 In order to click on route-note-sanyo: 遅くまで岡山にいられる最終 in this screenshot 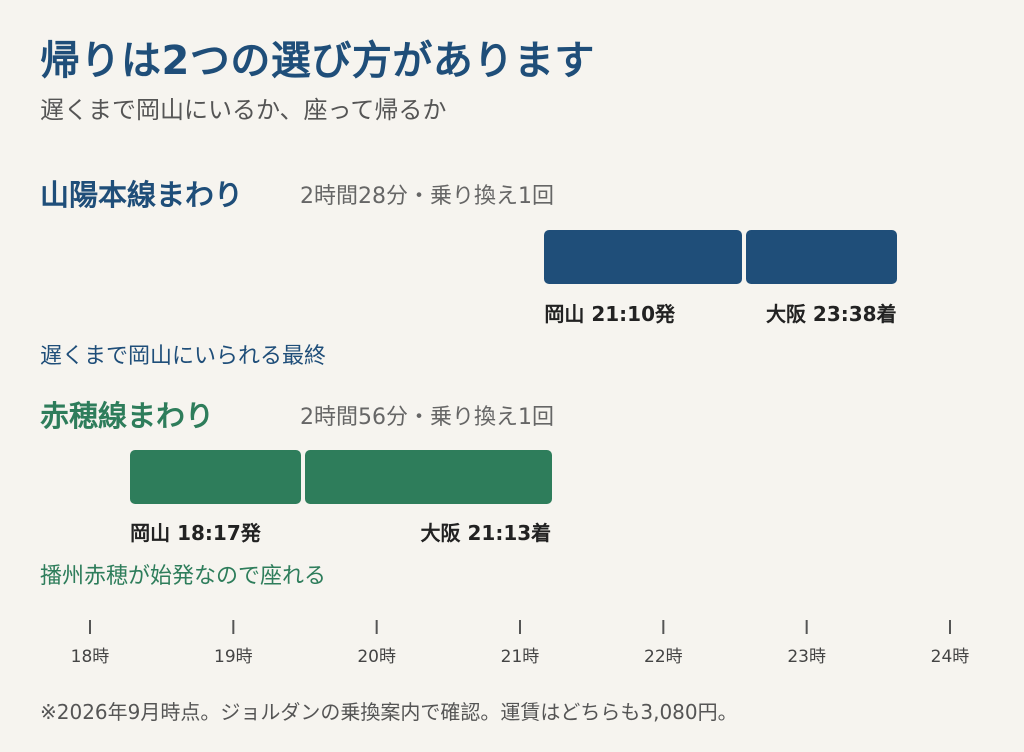, I will do `click(183, 356)`.